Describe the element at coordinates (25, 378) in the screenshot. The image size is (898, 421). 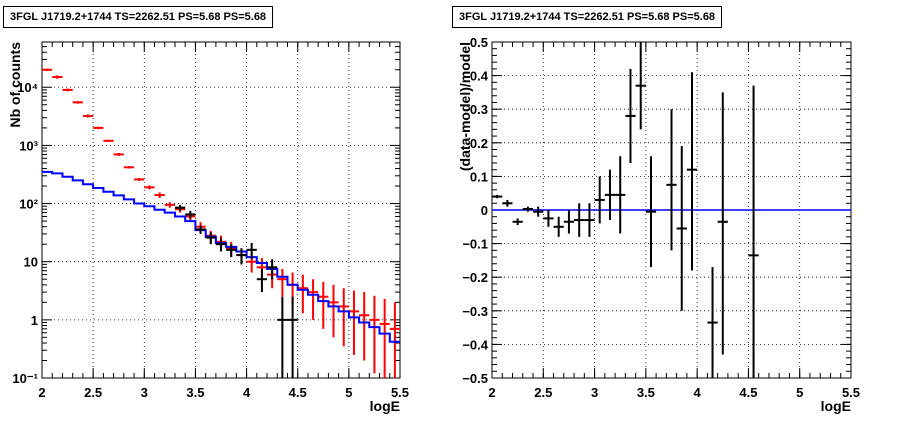
I see `y-tick-label: 10⁻¹` at that location.